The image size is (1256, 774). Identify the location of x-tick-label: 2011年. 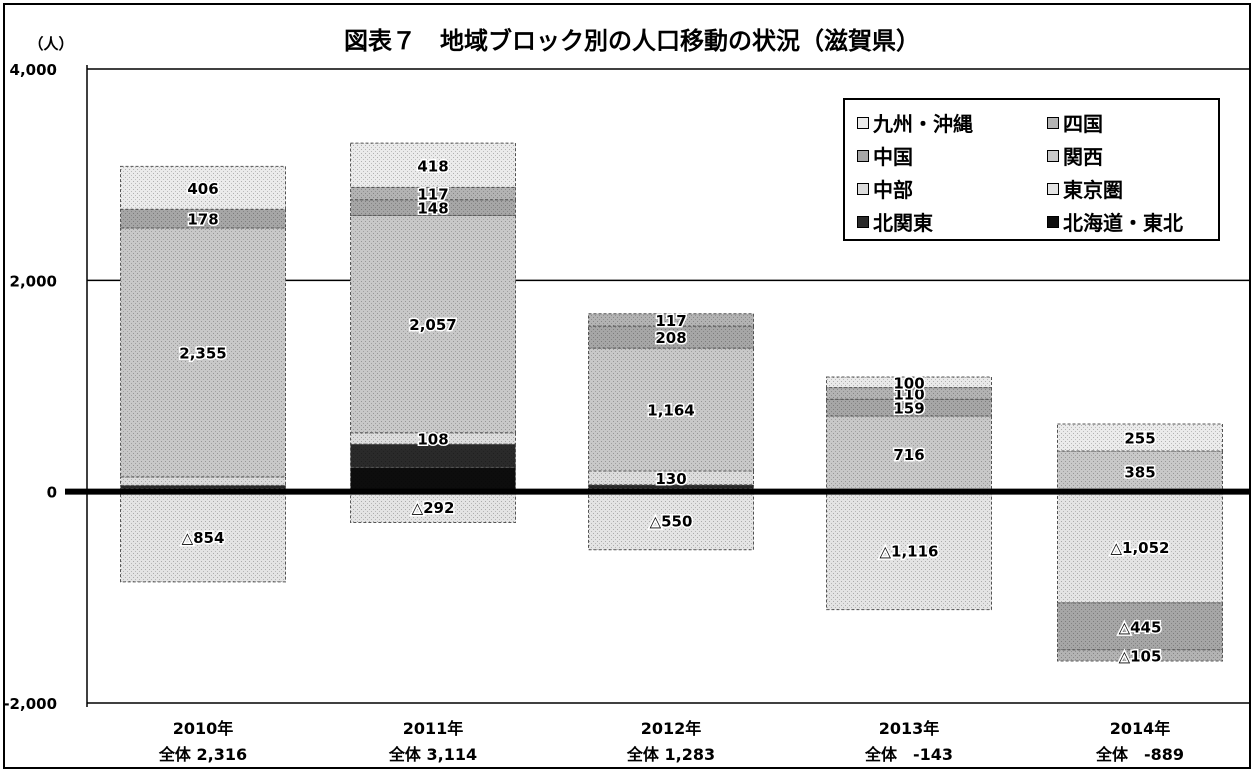
(433, 728).